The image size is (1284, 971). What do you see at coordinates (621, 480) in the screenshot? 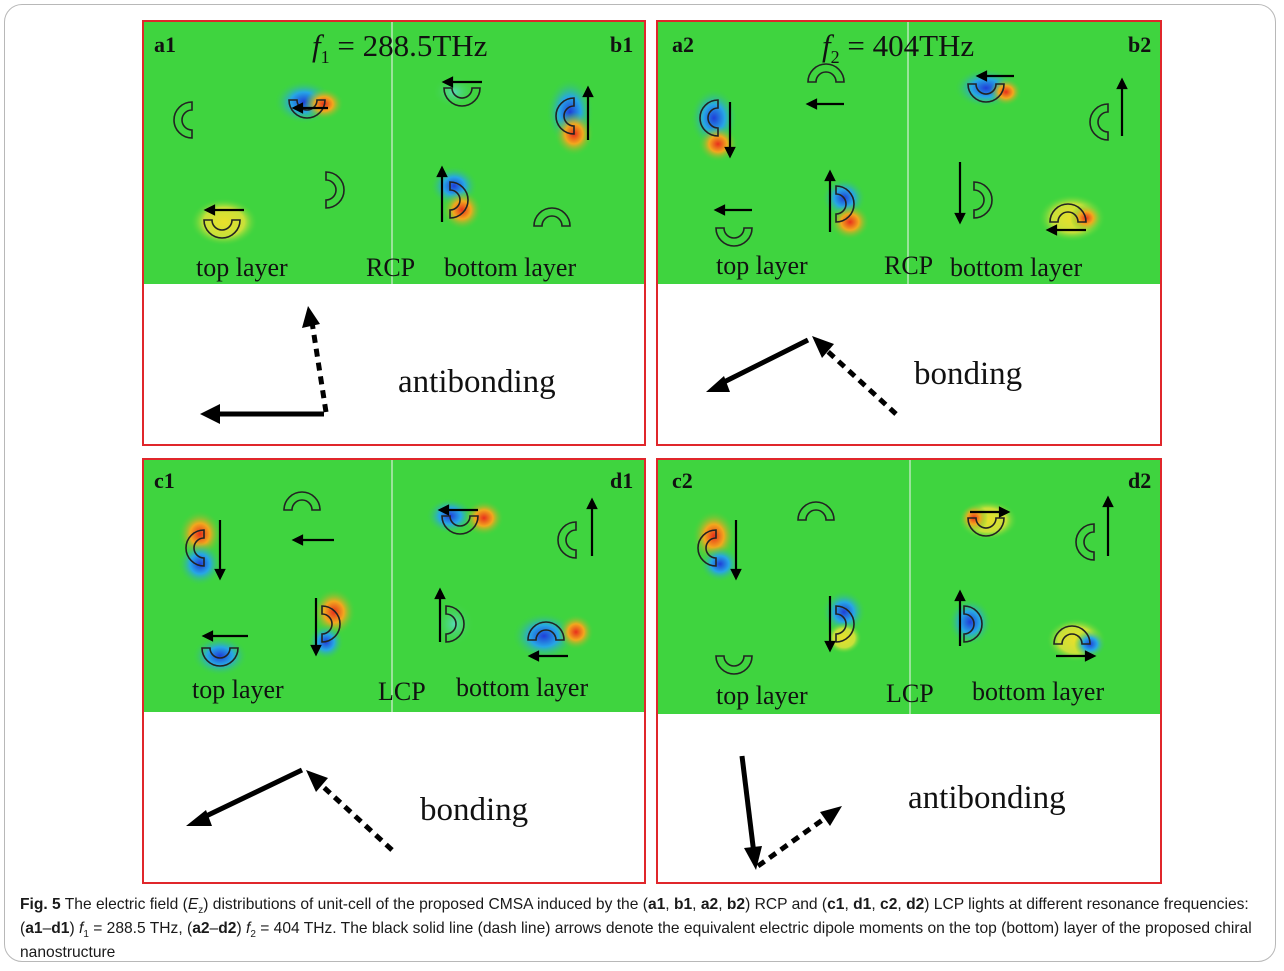
I see `subpanel-label-right: d1` at bounding box center [621, 480].